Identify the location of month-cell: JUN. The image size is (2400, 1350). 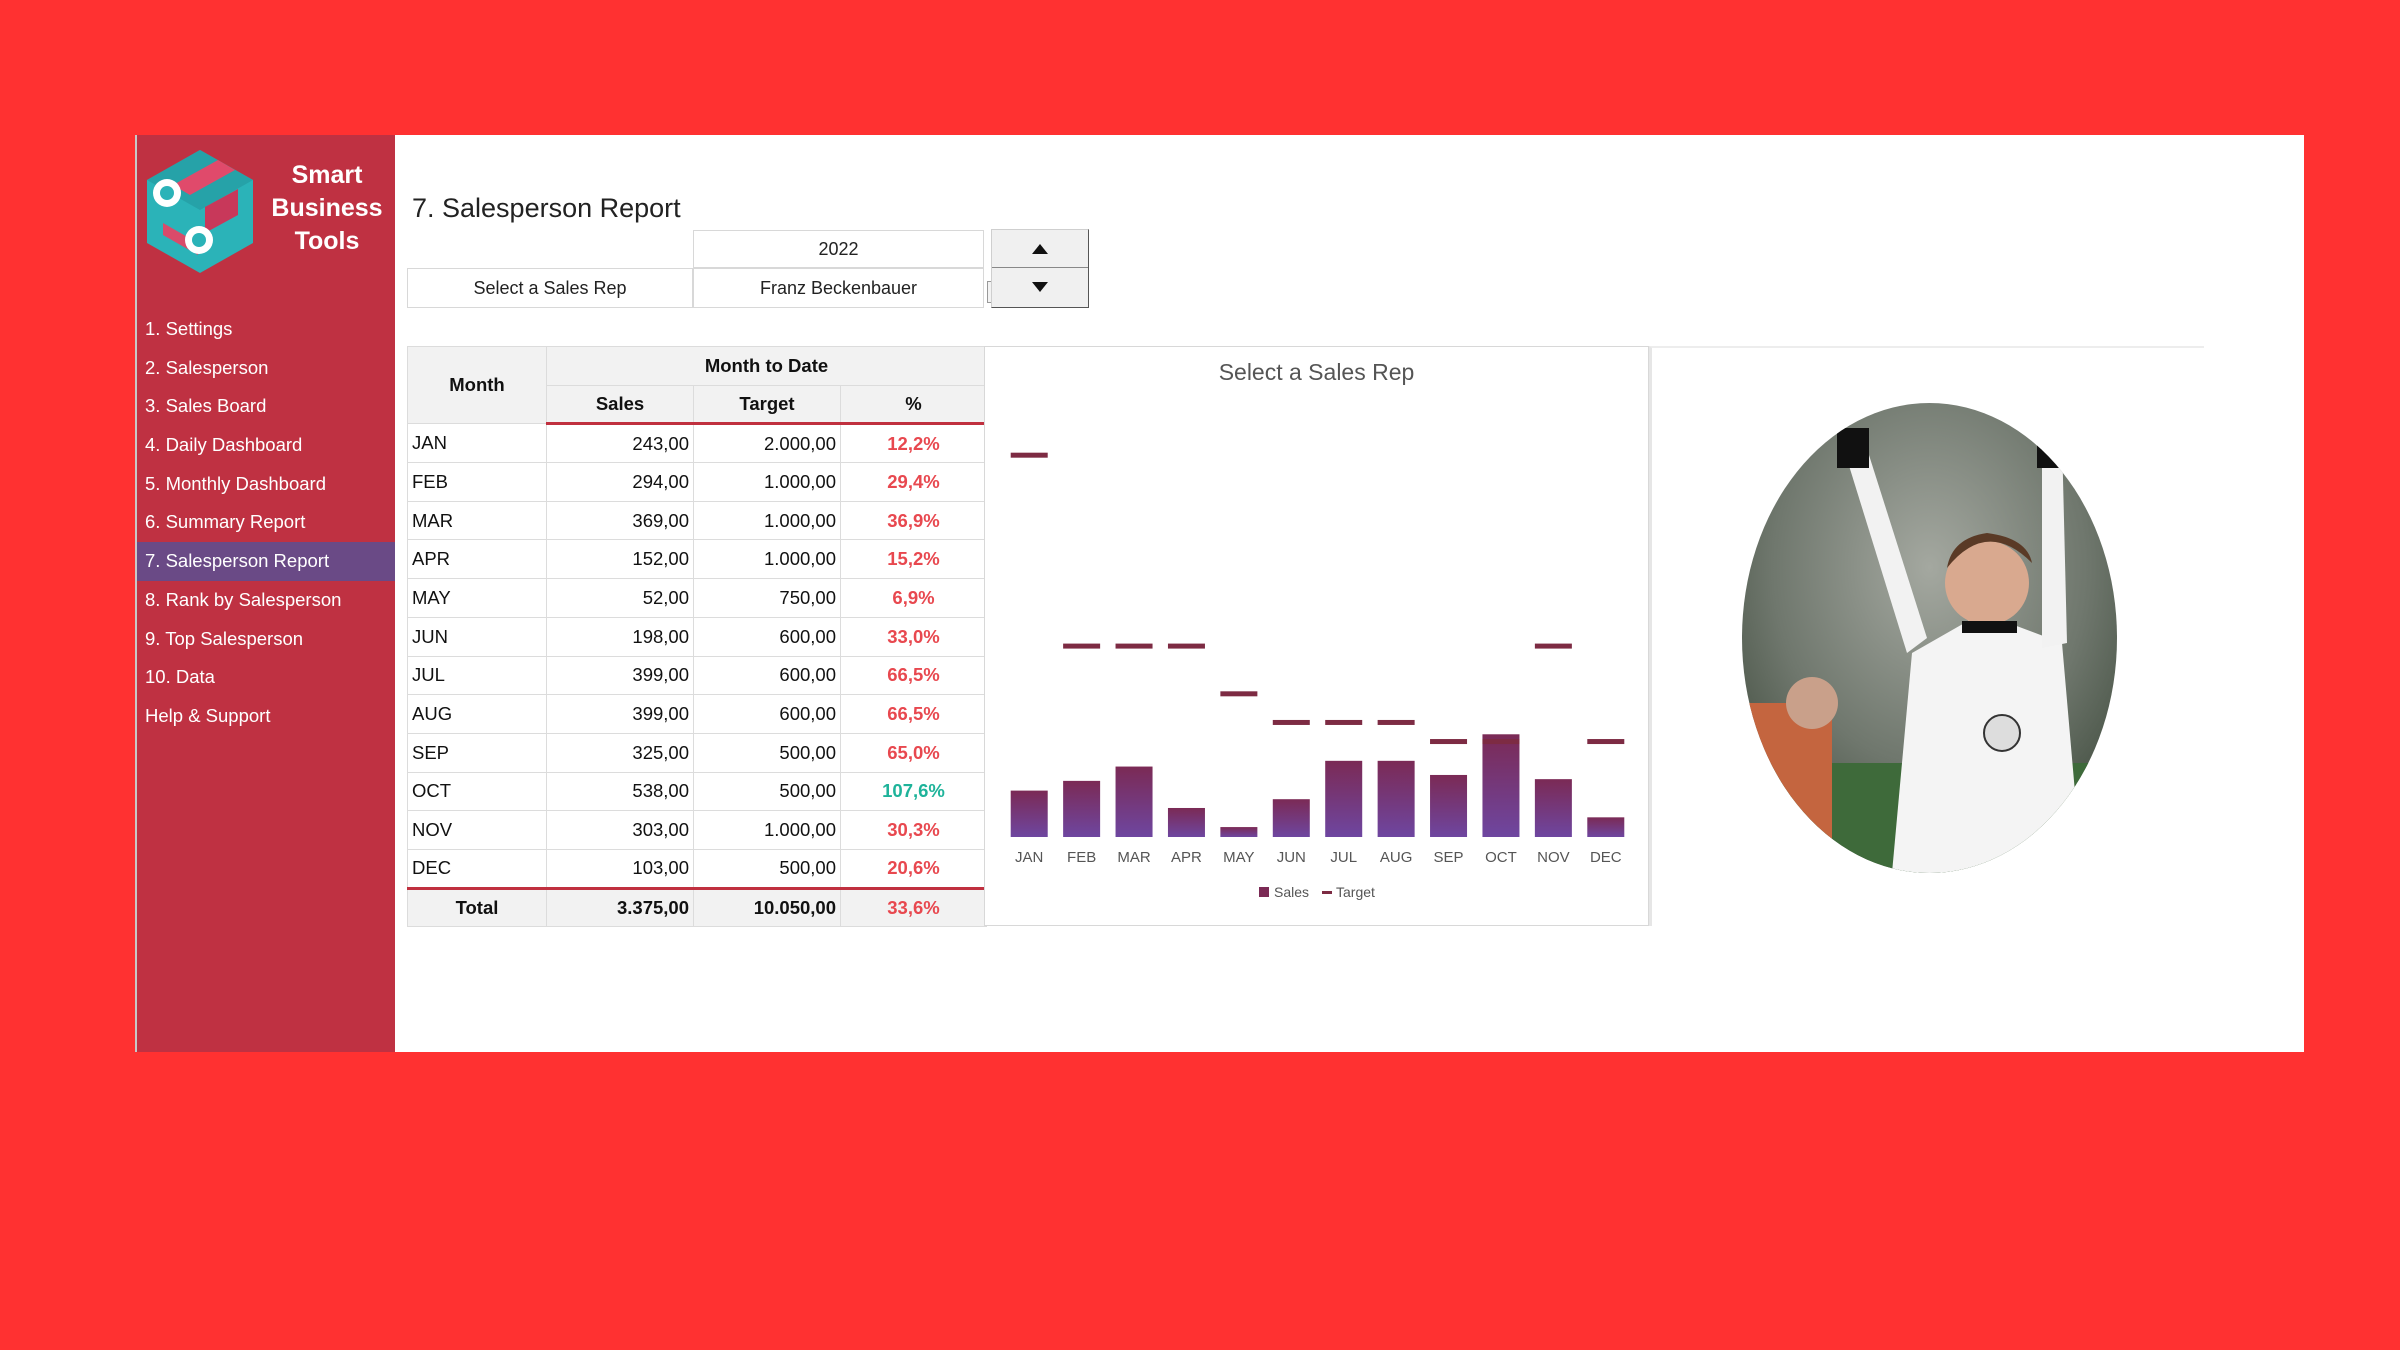
(477, 636).